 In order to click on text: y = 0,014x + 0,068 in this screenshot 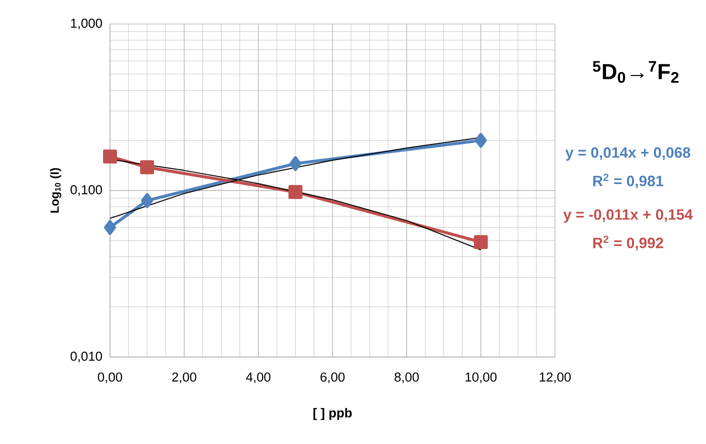, I will do `click(627, 154)`.